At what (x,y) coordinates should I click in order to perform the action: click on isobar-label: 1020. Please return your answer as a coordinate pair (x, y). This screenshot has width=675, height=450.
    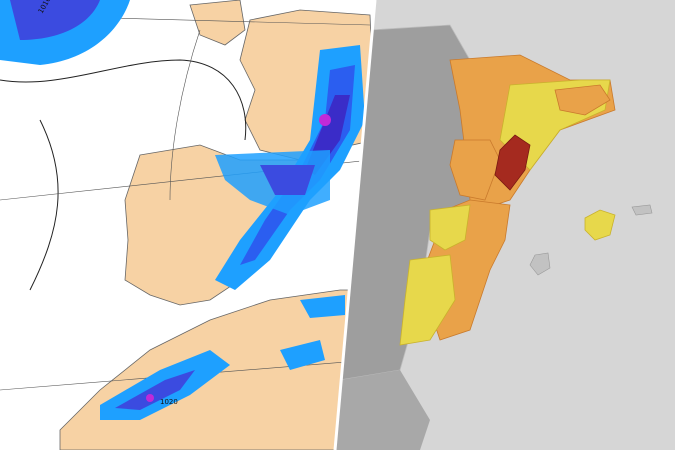
    Looking at the image, I should click on (169, 402).